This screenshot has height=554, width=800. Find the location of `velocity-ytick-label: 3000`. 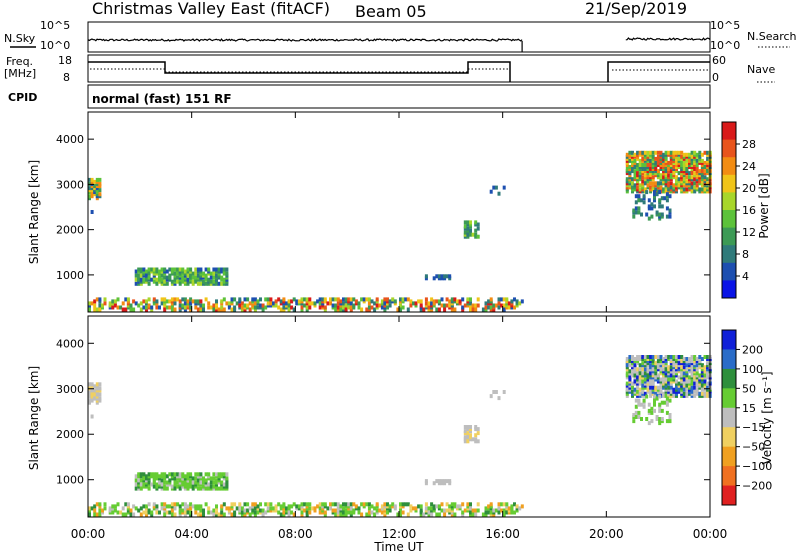

velocity-ytick-label: 3000 is located at coordinates (70, 389).